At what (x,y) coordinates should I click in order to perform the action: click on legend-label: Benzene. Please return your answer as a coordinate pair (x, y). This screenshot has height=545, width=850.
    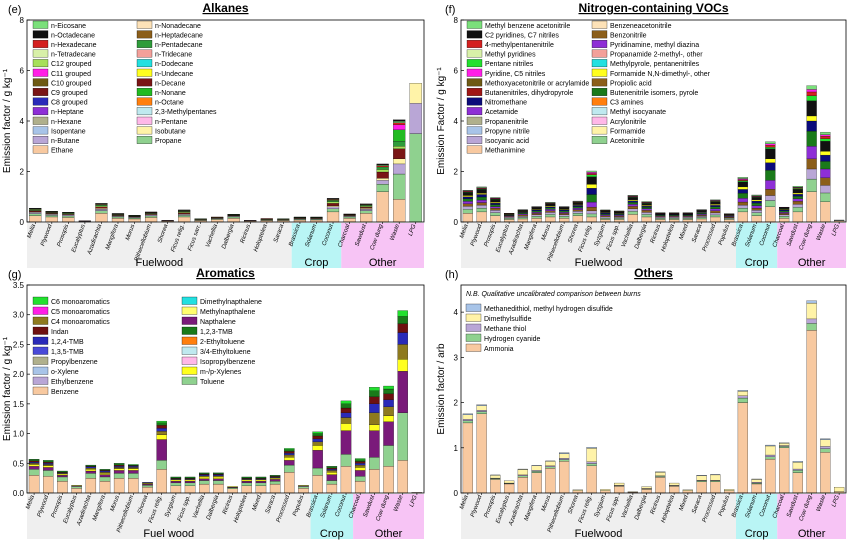
    Looking at the image, I should click on (65, 392).